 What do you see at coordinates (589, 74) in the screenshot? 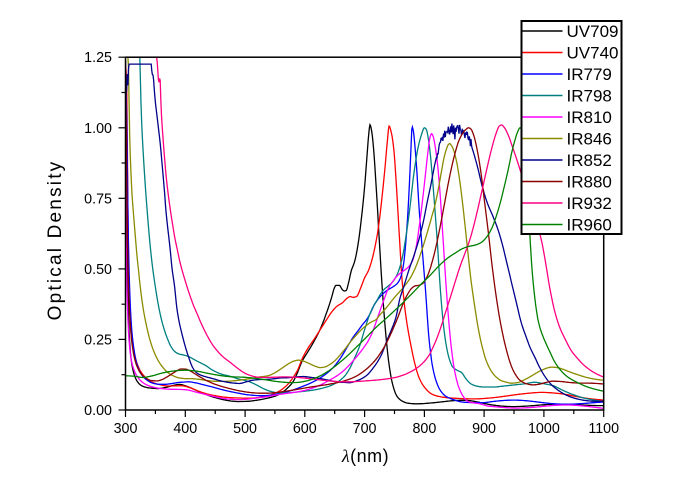
I see `svg-text: IR779` at bounding box center [589, 74].